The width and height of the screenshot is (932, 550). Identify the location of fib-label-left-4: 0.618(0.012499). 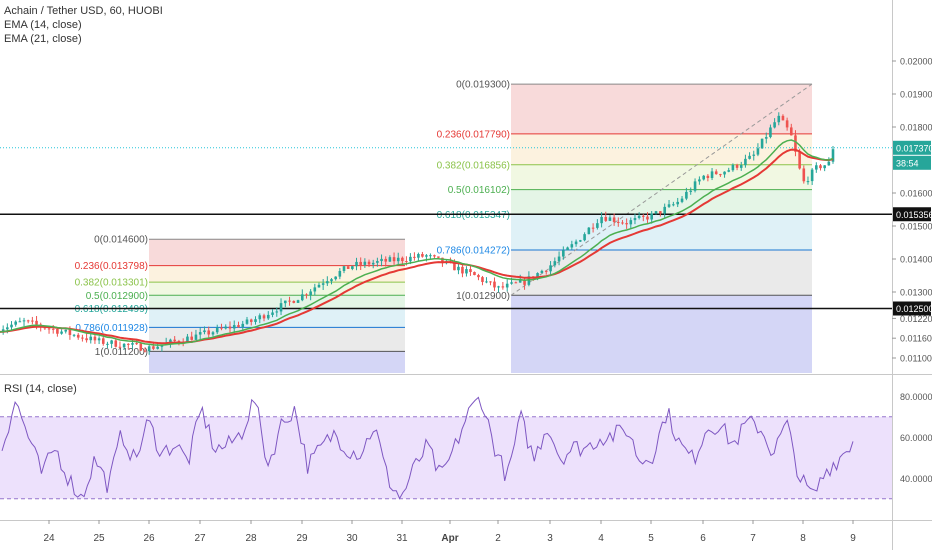
(111, 309).